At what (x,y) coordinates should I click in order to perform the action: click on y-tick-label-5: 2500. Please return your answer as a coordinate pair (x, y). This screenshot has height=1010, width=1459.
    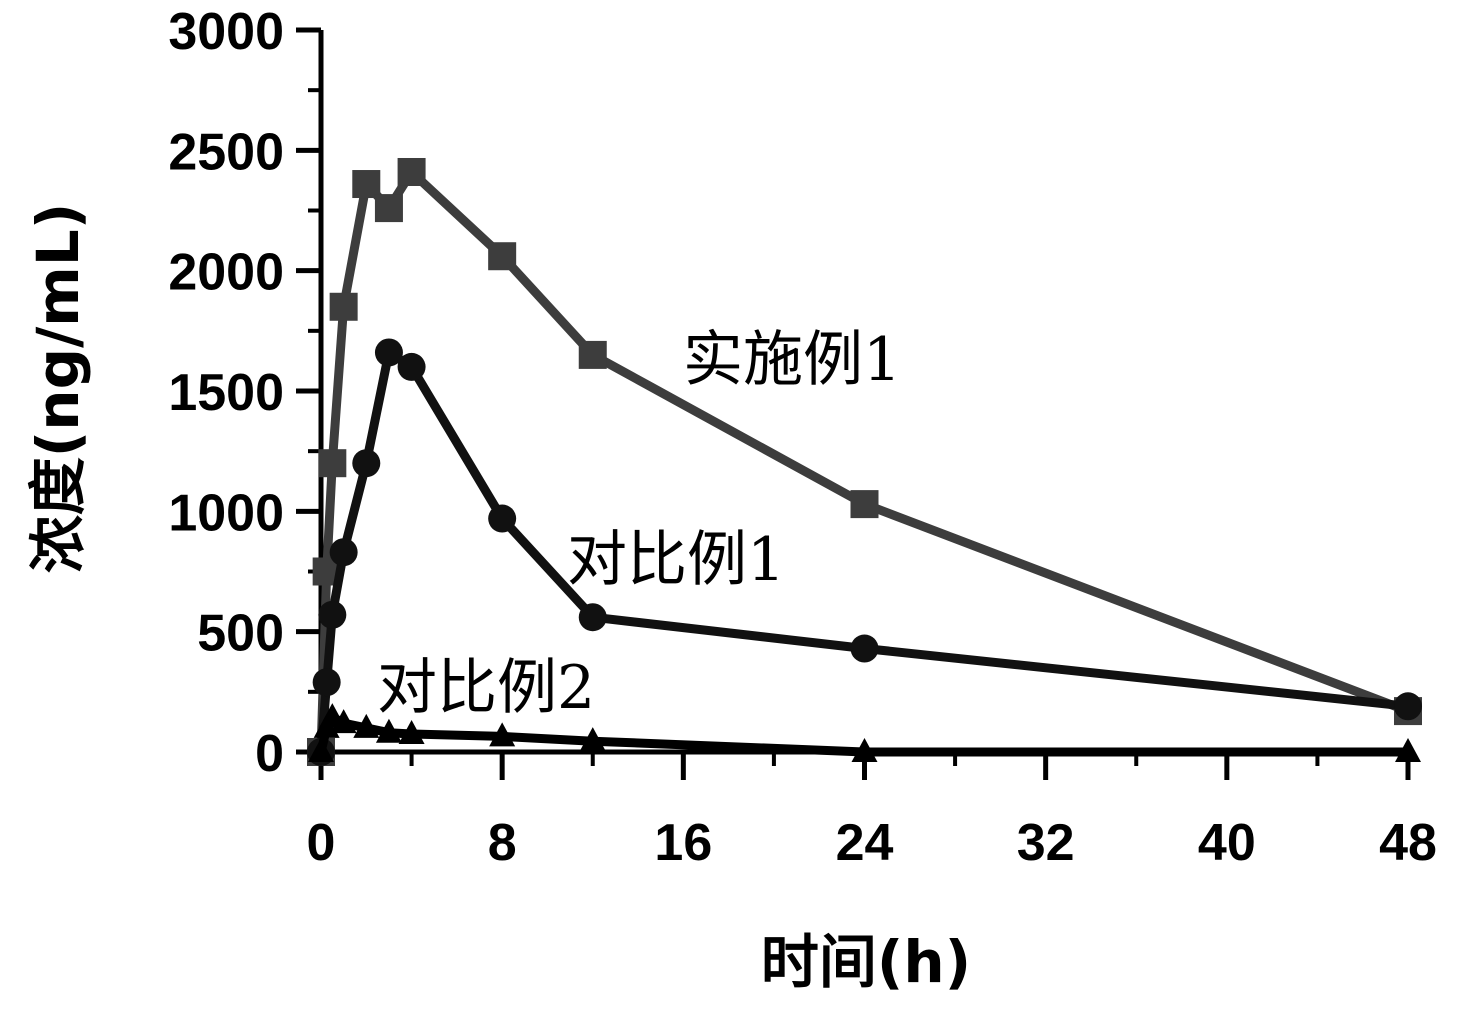
    Looking at the image, I should click on (226, 152).